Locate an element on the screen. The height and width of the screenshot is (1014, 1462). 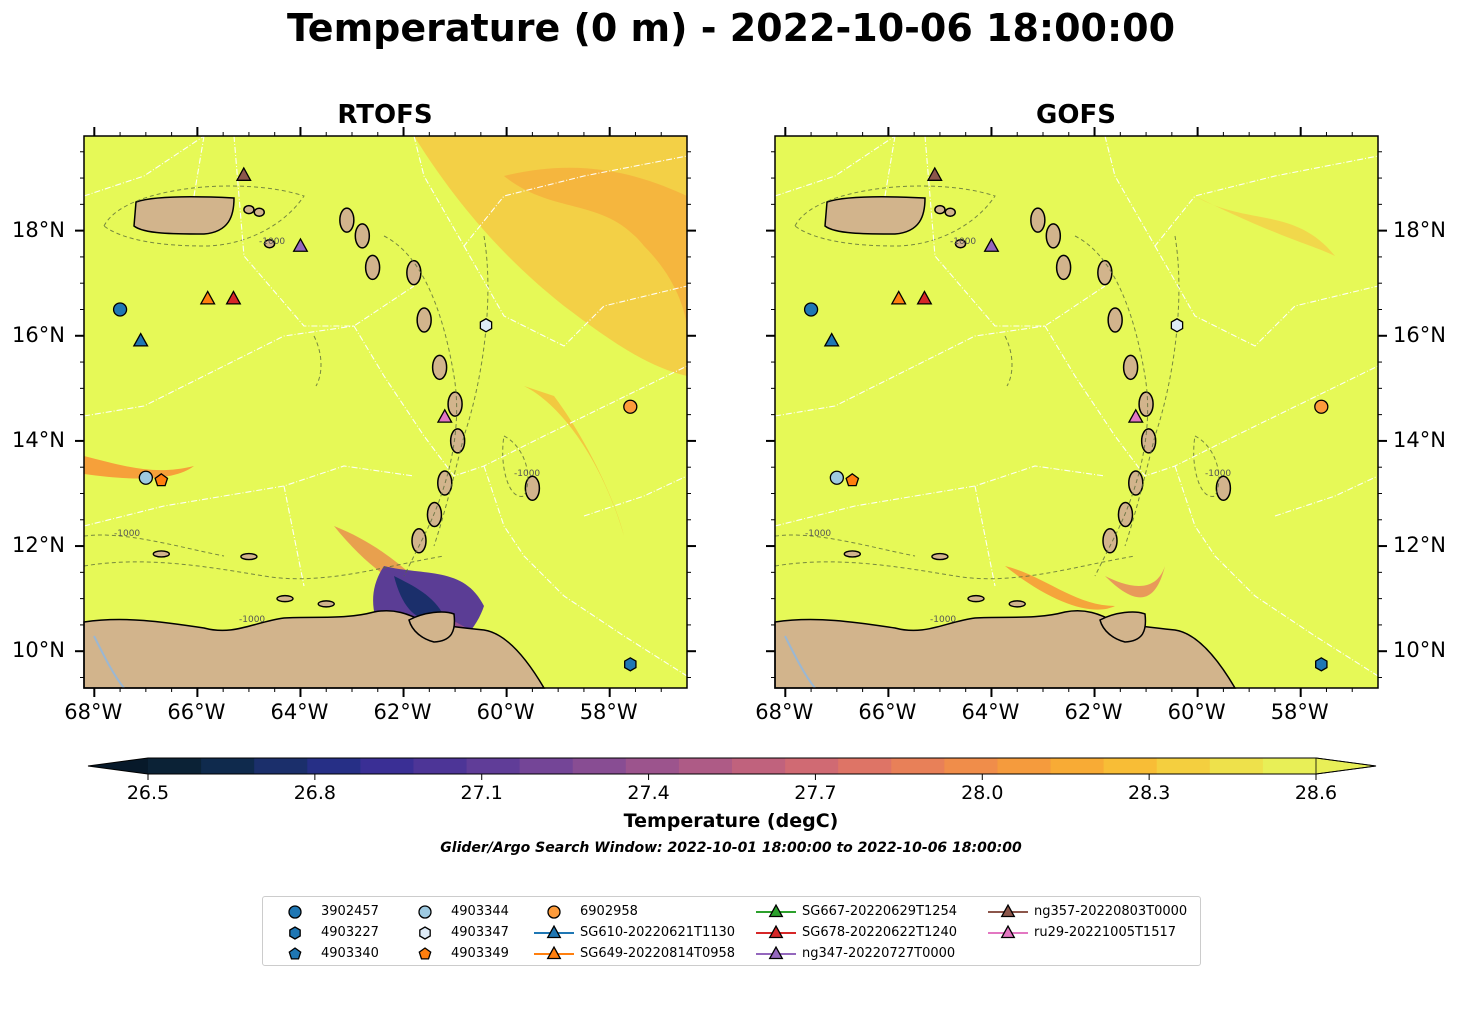
marker-ru29-20221005T1517 is located at coordinates (1135, 415).